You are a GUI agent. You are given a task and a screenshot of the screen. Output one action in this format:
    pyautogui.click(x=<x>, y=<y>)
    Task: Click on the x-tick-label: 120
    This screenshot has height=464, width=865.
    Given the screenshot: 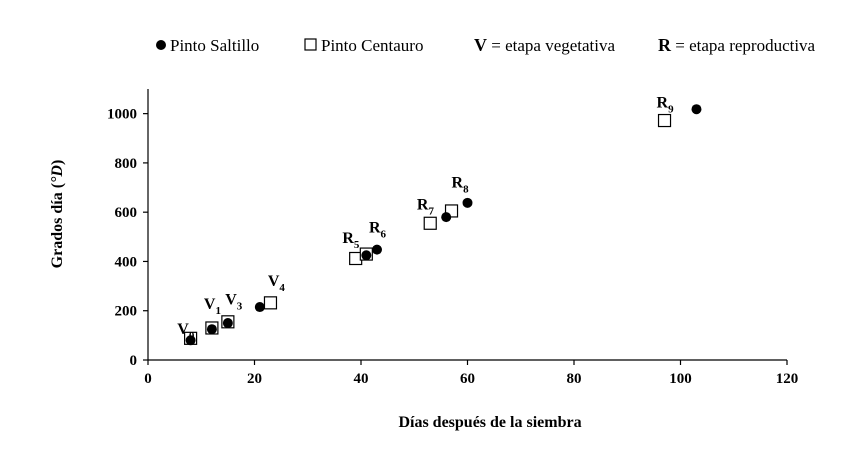 What is the action you would take?
    pyautogui.click(x=787, y=379)
    